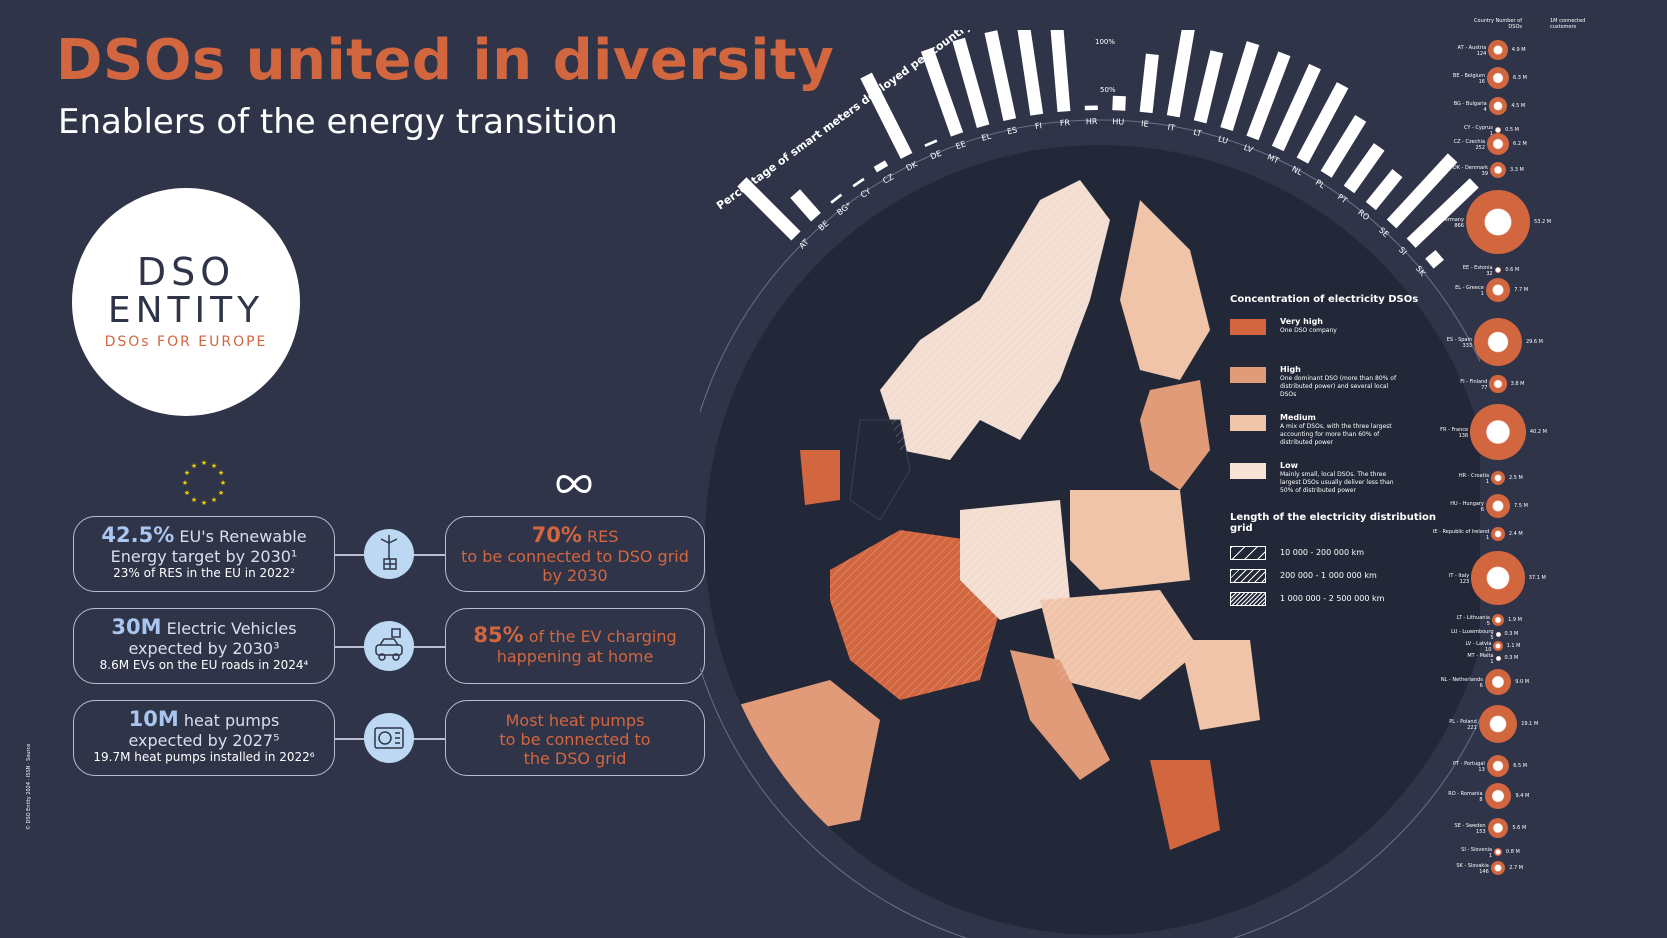  I want to click on res-connection-line3: by 2030, so click(575, 575).